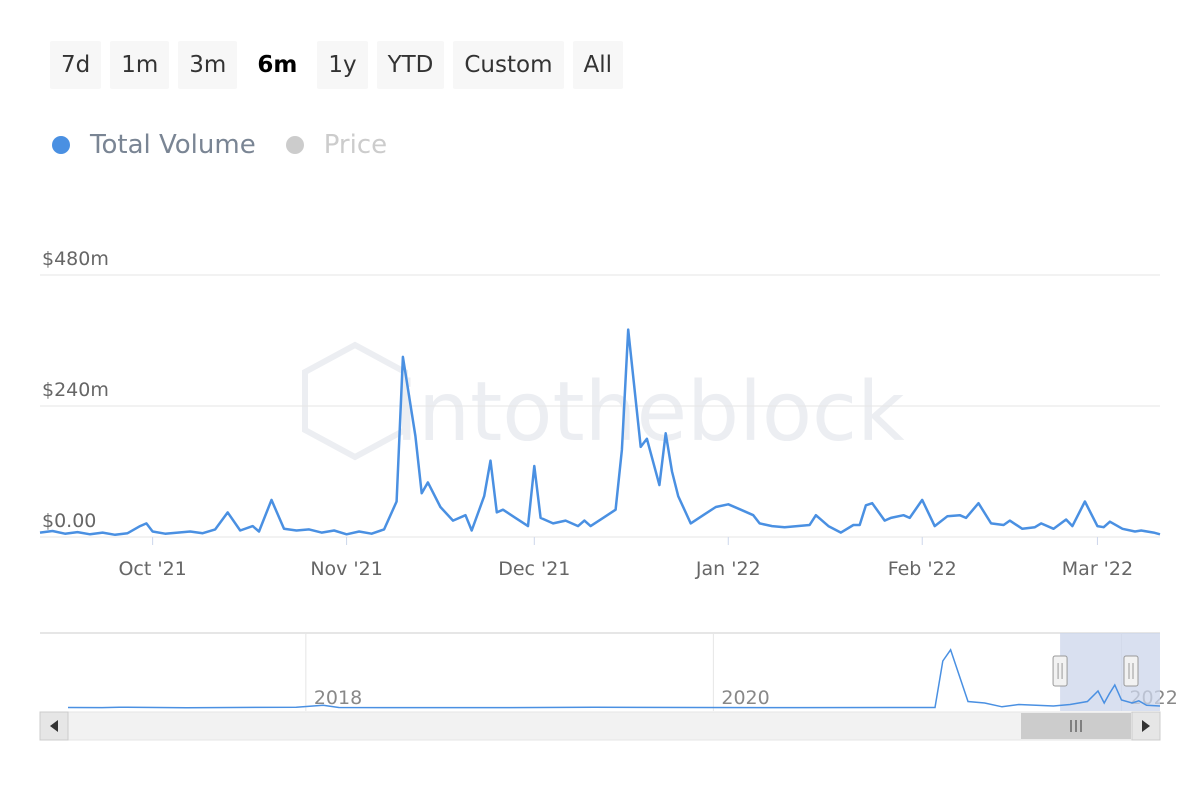  I want to click on y-tick-label: $0.00, so click(69, 521).